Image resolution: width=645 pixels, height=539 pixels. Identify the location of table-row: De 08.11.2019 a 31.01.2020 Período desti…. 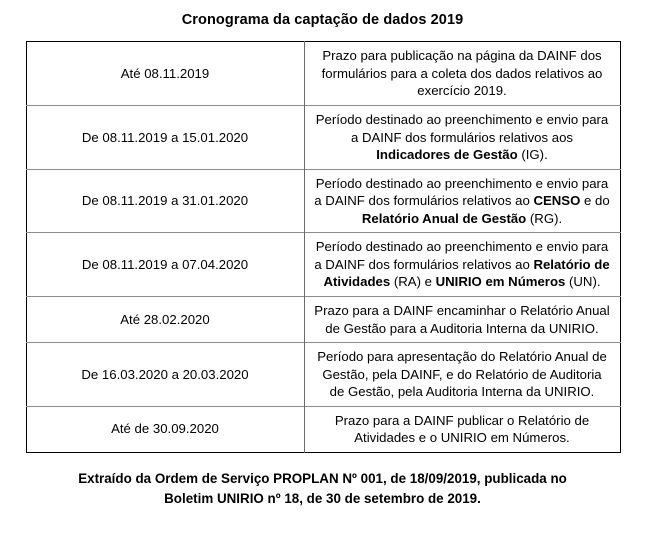
(323, 200).